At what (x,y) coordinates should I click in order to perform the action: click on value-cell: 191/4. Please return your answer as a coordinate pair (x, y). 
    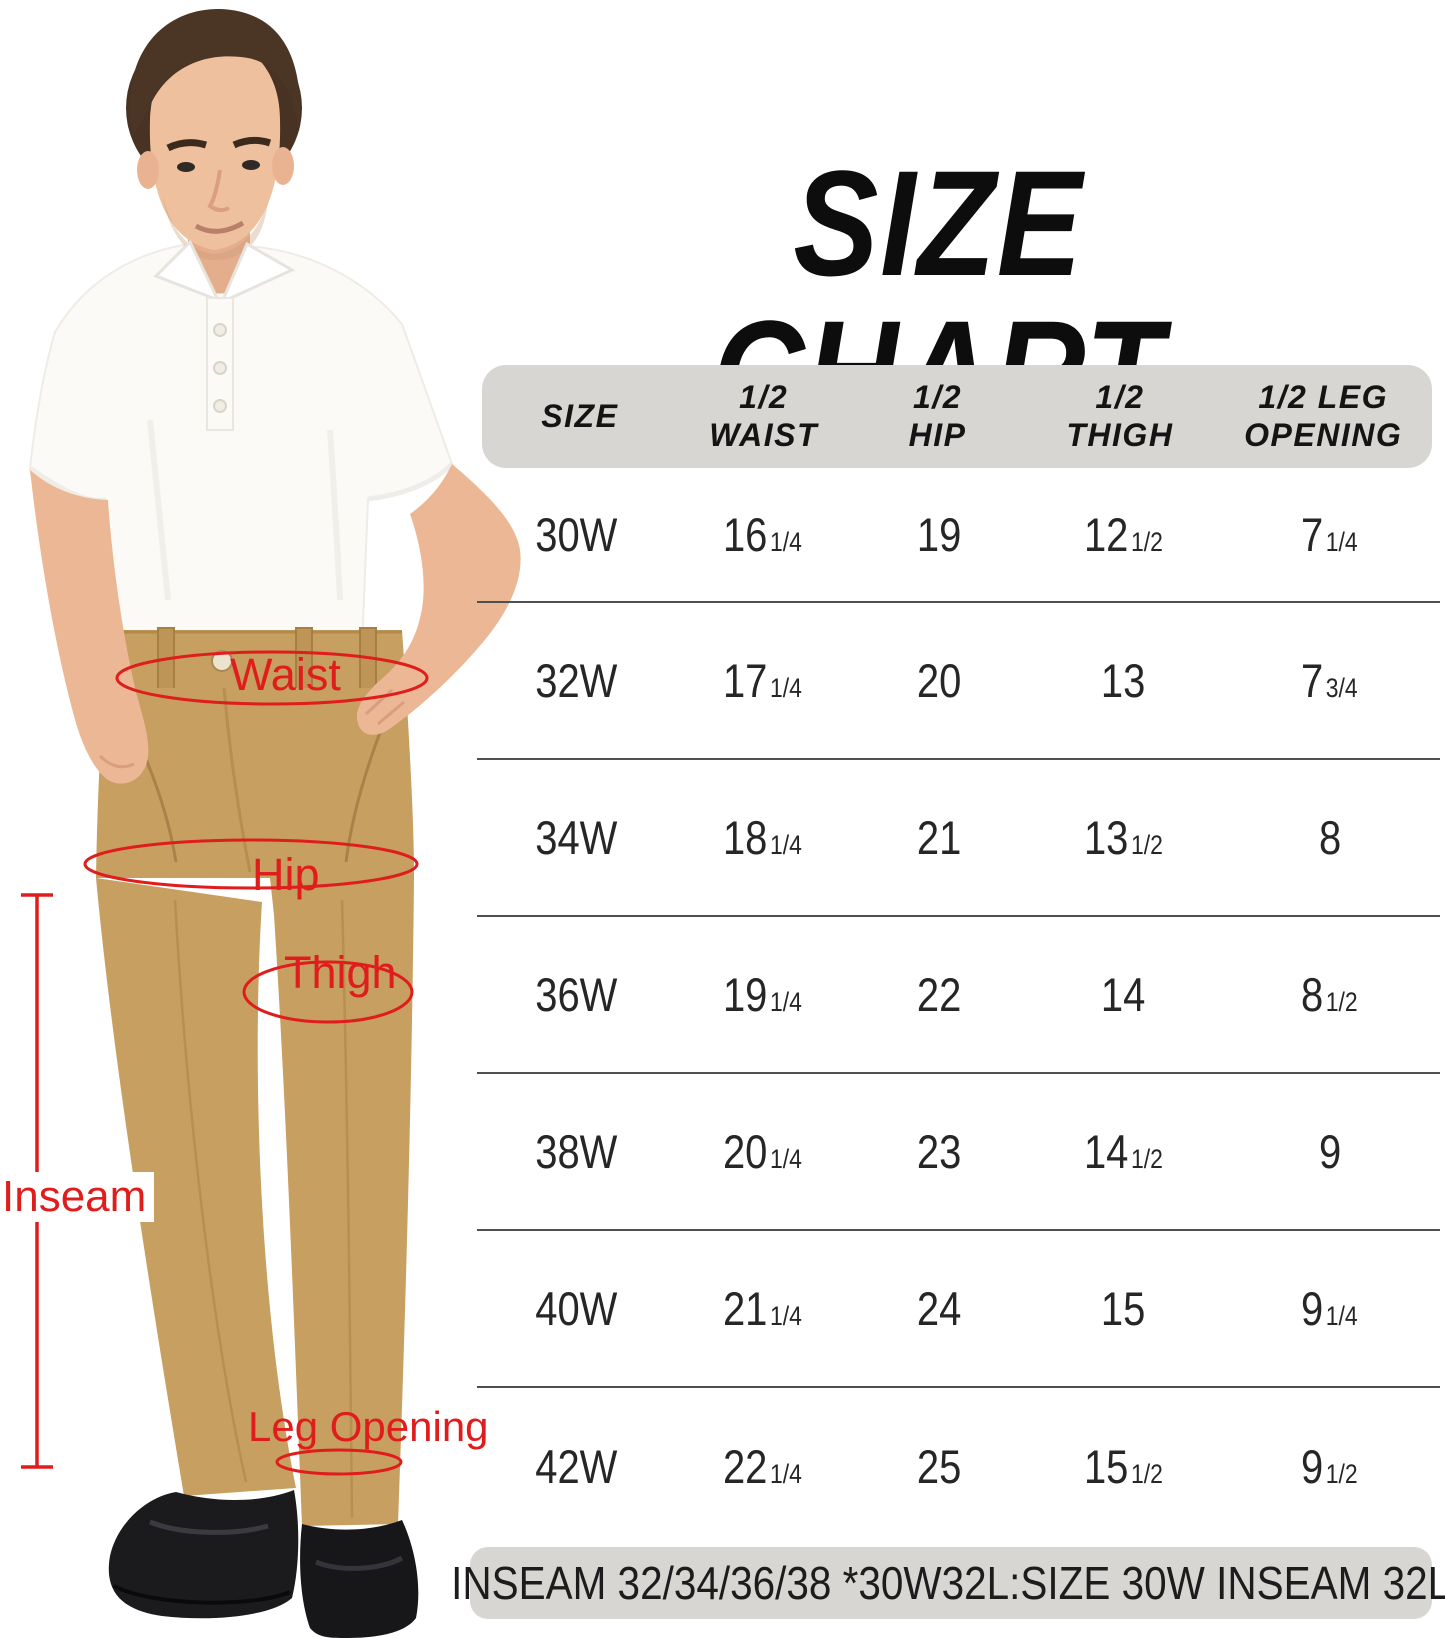
    Looking at the image, I should click on (762, 994).